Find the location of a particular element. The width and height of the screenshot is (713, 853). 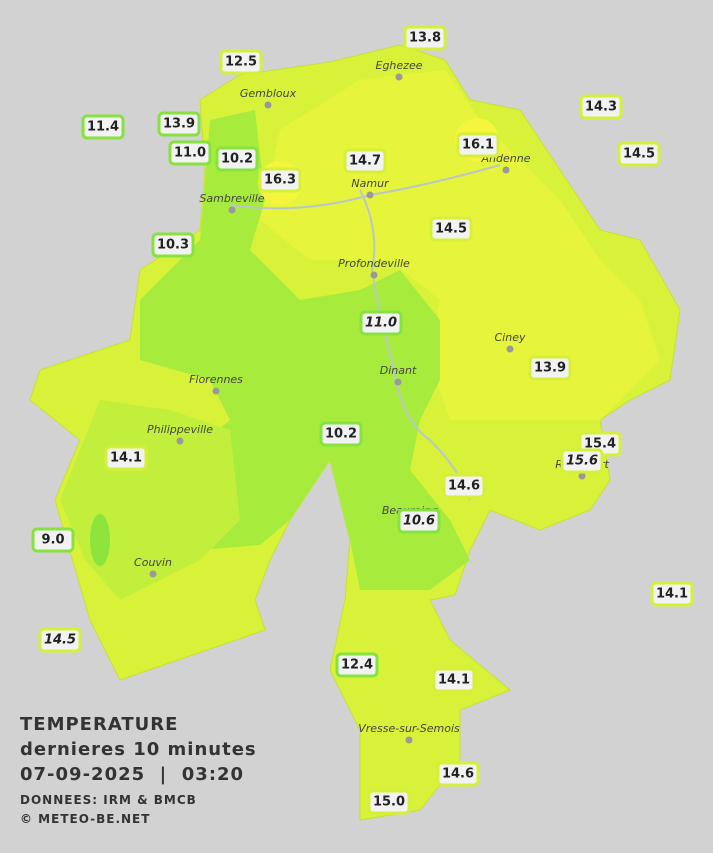

timestamp: 07-09-2025 | 03:20 is located at coordinates (132, 774).